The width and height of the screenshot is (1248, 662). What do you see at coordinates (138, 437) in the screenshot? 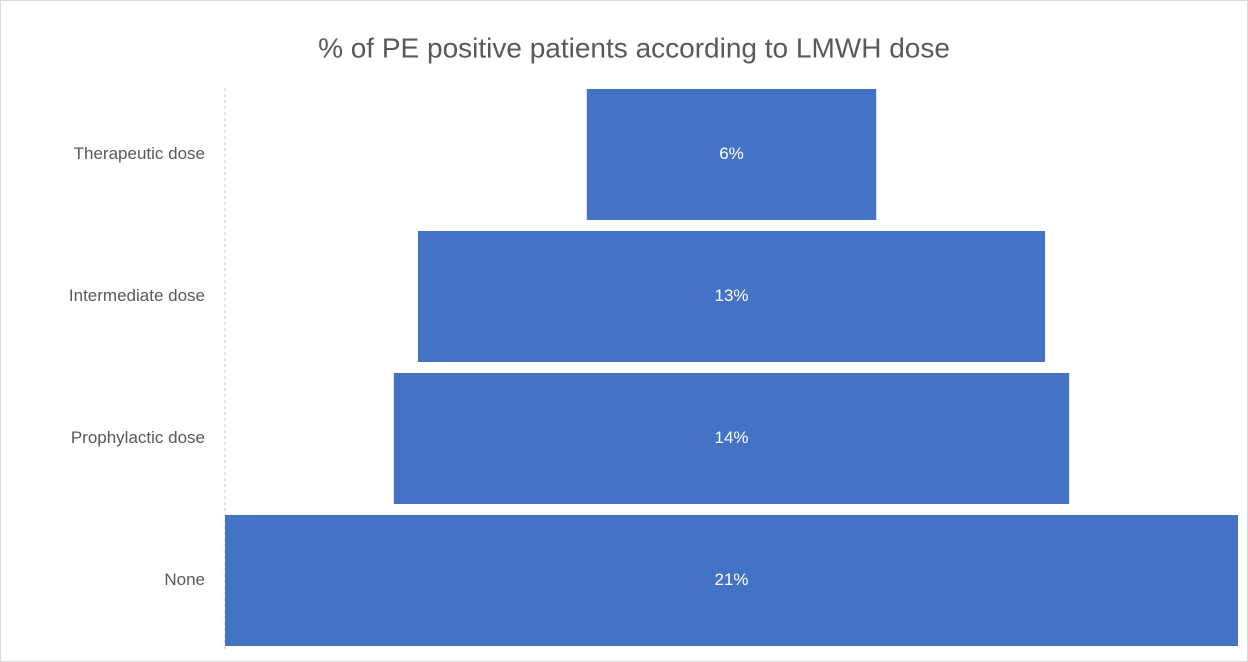
I see `category-label: Prophylactic dose` at bounding box center [138, 437].